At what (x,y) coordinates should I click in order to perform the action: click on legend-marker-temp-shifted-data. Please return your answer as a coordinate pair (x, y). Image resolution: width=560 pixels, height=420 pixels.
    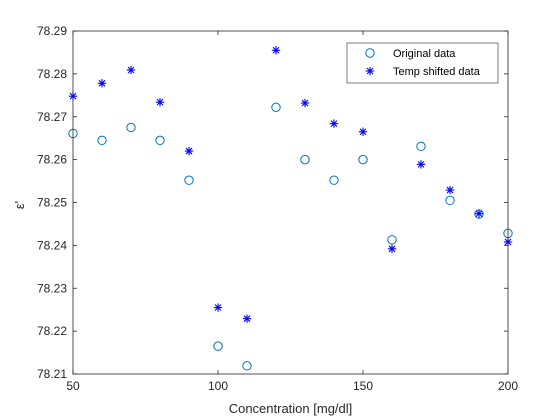
    Looking at the image, I should click on (370, 71).